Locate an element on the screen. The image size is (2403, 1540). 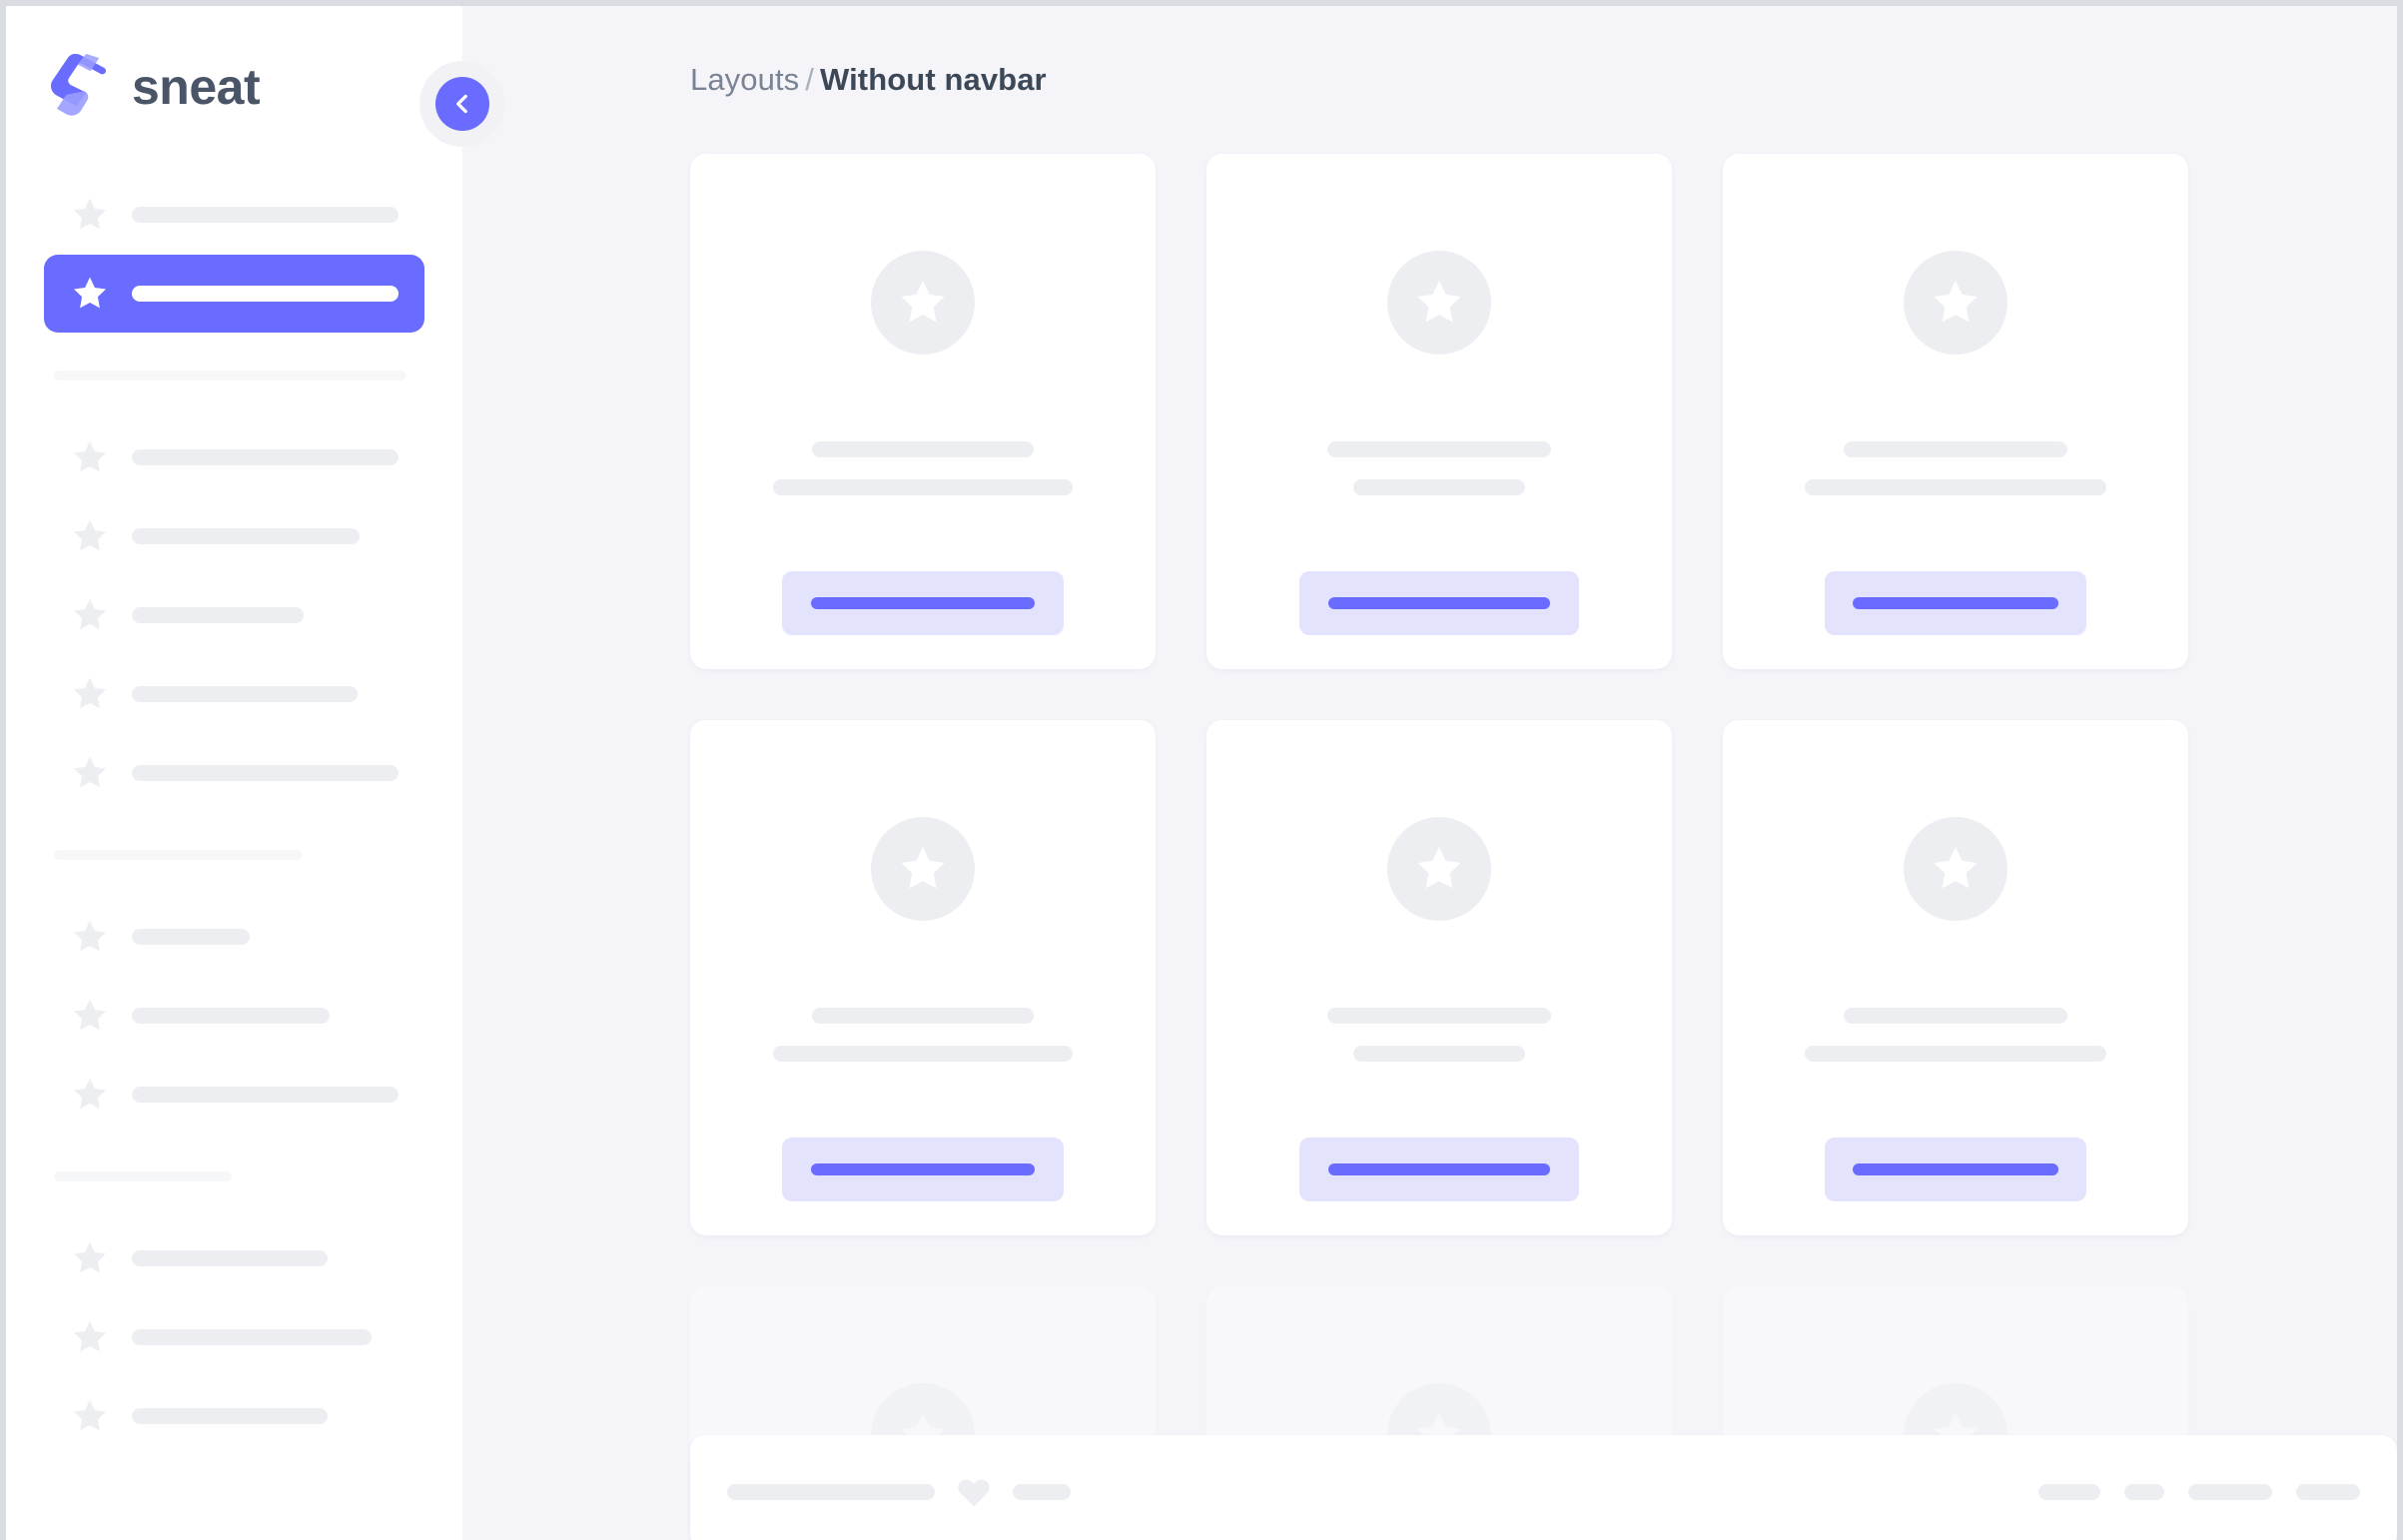
footer-right-group is located at coordinates (2199, 1492).